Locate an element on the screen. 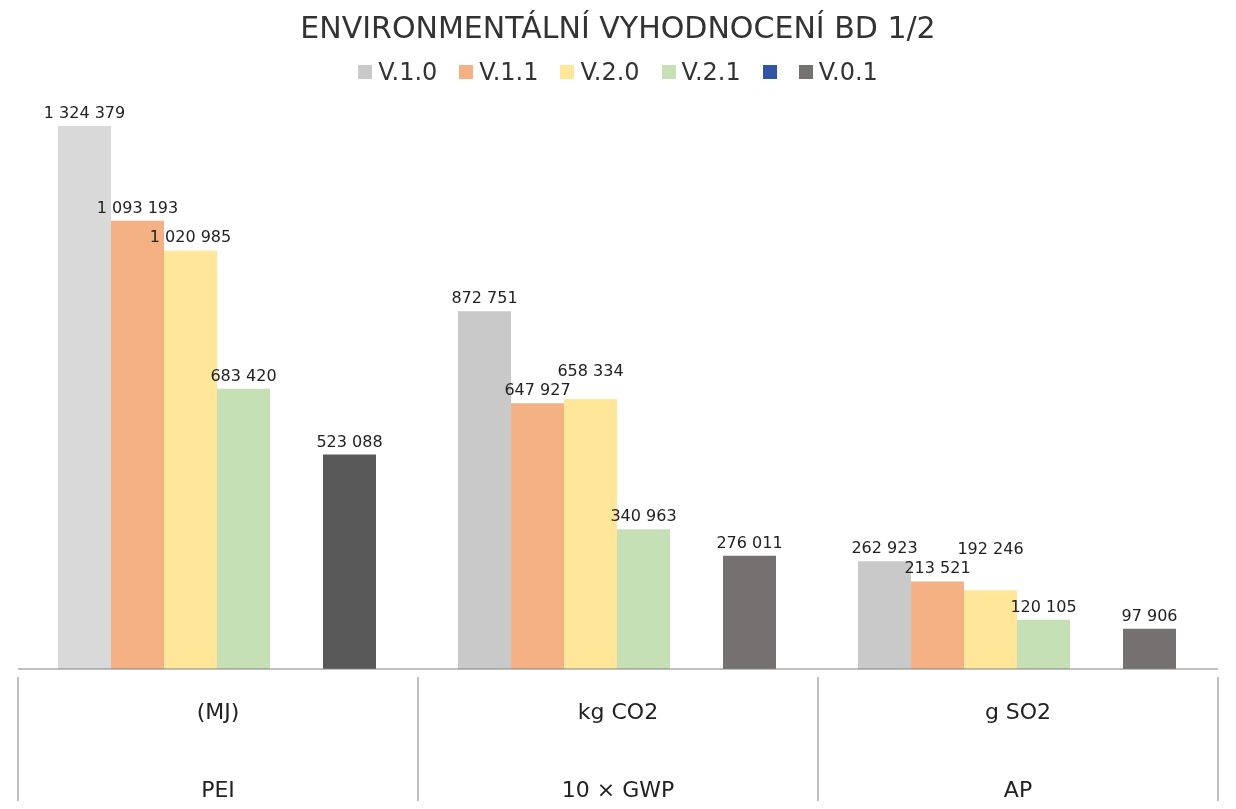 The width and height of the screenshot is (1236, 809). data-label: 276 011 is located at coordinates (749, 542).